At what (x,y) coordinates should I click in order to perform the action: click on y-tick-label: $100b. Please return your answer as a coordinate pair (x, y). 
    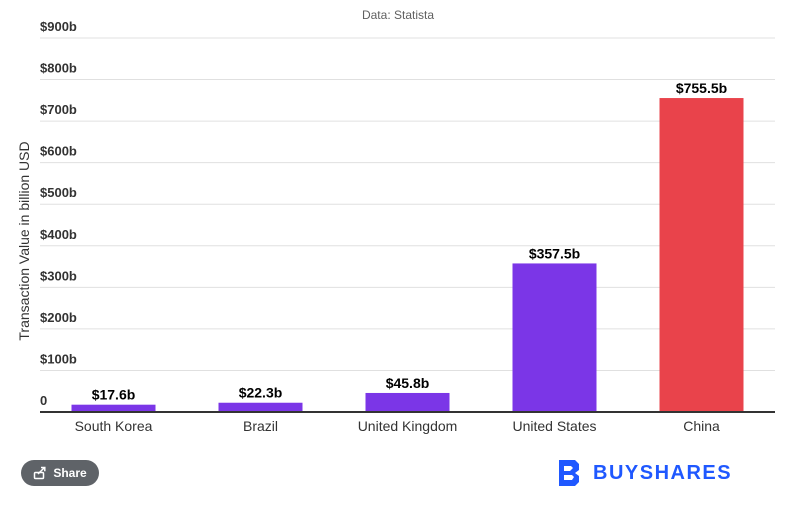
    Looking at the image, I should click on (58, 358).